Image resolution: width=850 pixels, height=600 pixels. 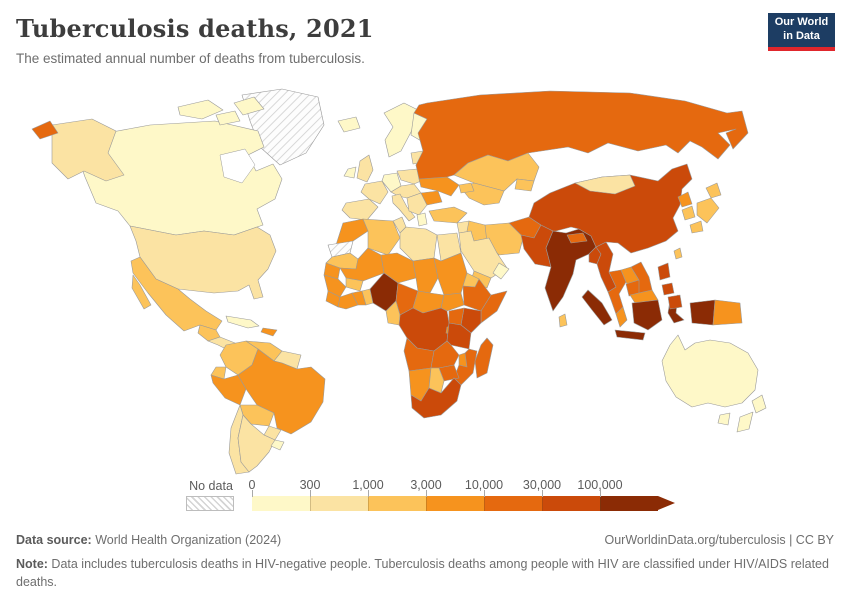 What do you see at coordinates (403, 207) in the screenshot?
I see `country-italy` at bounding box center [403, 207].